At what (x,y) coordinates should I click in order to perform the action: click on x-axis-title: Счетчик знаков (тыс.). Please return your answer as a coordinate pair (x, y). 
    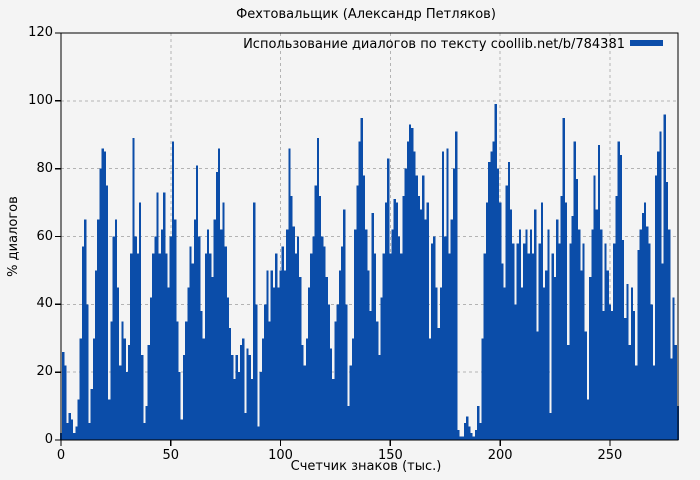
    Looking at the image, I should click on (366, 466).